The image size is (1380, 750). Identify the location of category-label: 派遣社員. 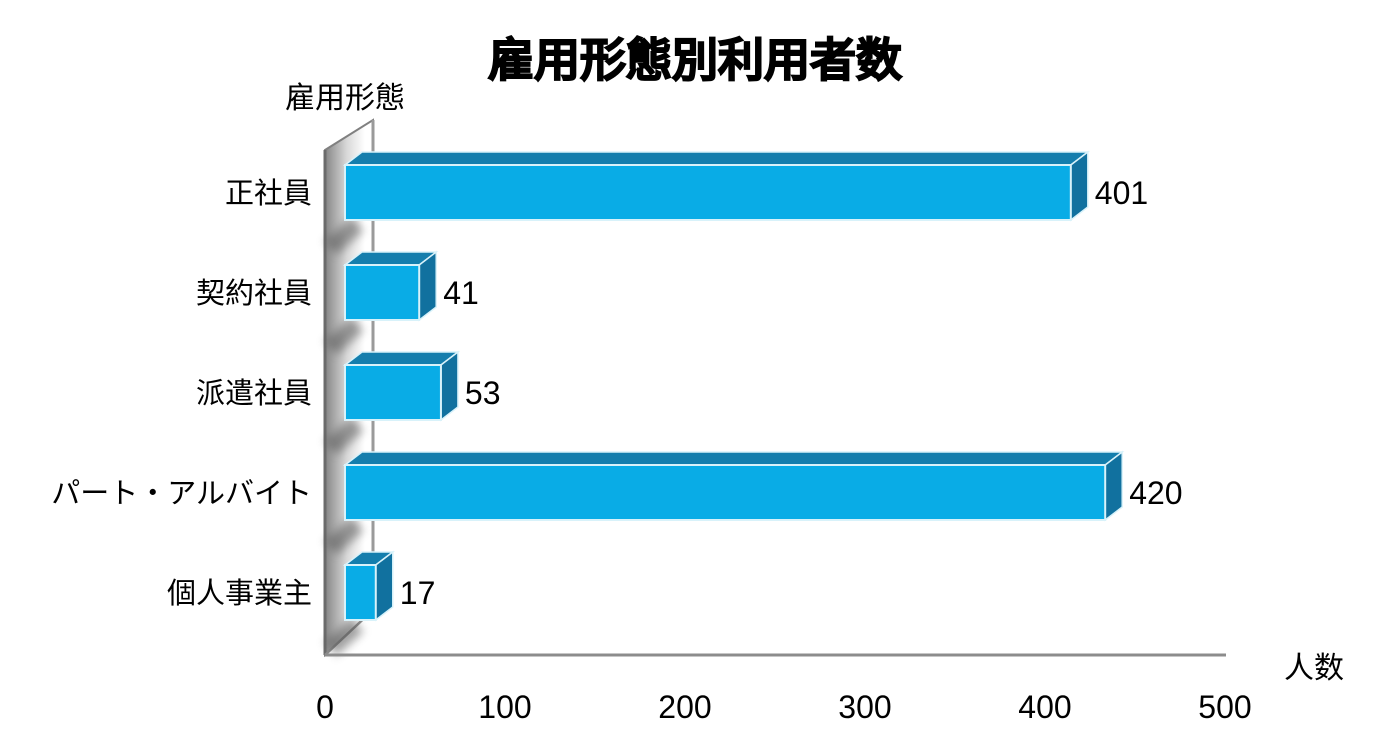
(254, 393).